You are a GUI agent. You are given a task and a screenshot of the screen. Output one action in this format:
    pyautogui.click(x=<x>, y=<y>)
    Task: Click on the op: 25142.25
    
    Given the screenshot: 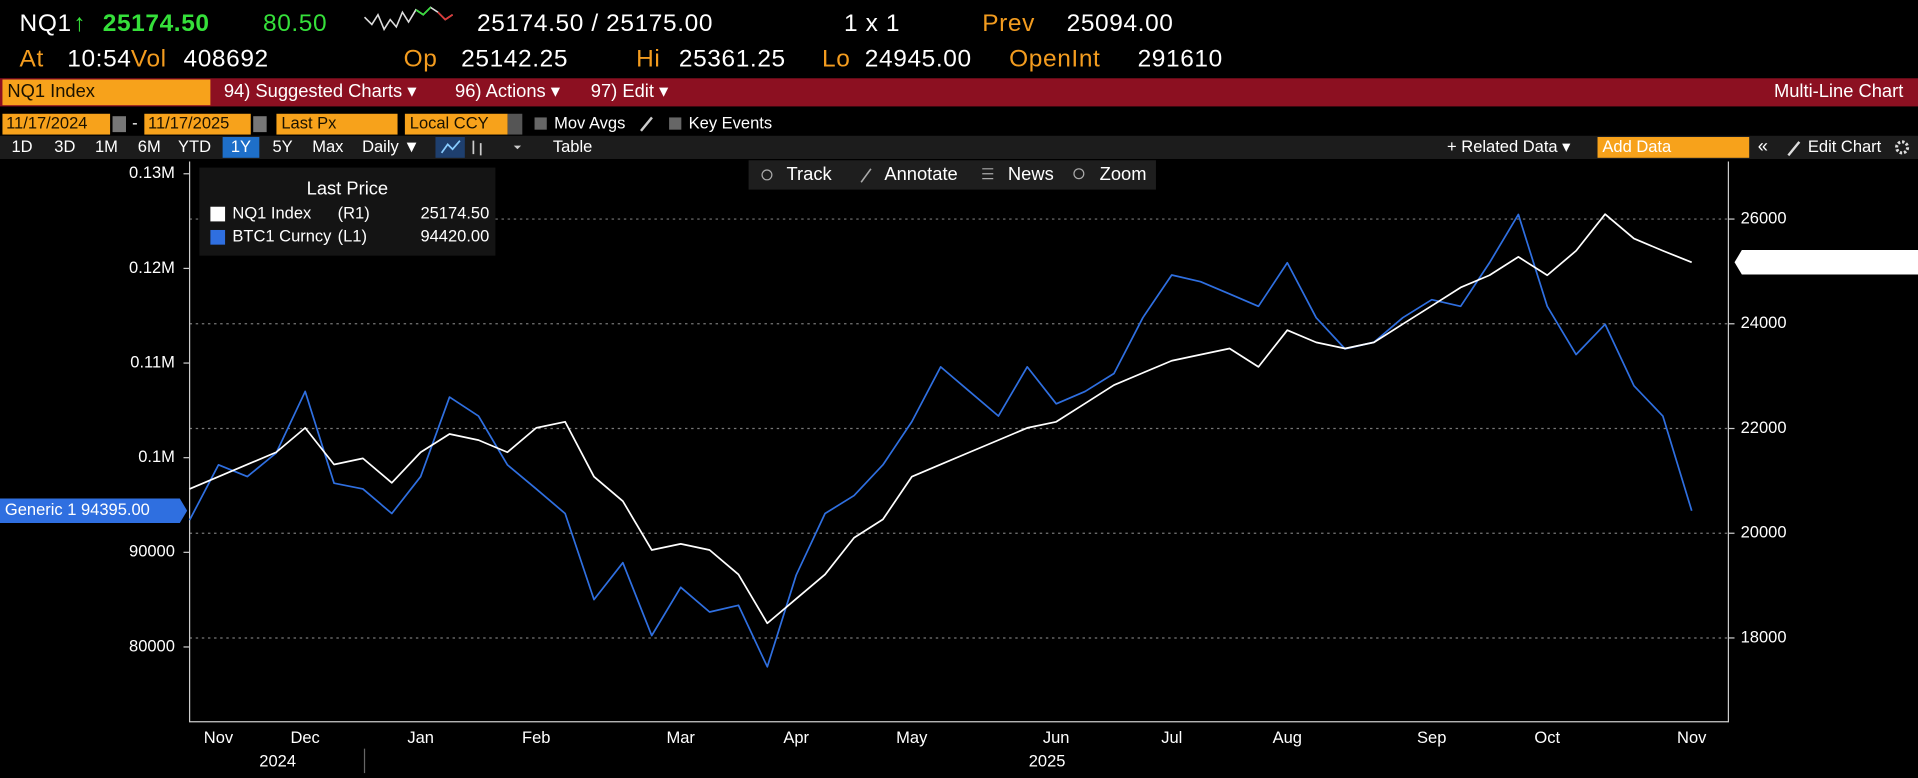 What is the action you would take?
    pyautogui.click(x=514, y=58)
    